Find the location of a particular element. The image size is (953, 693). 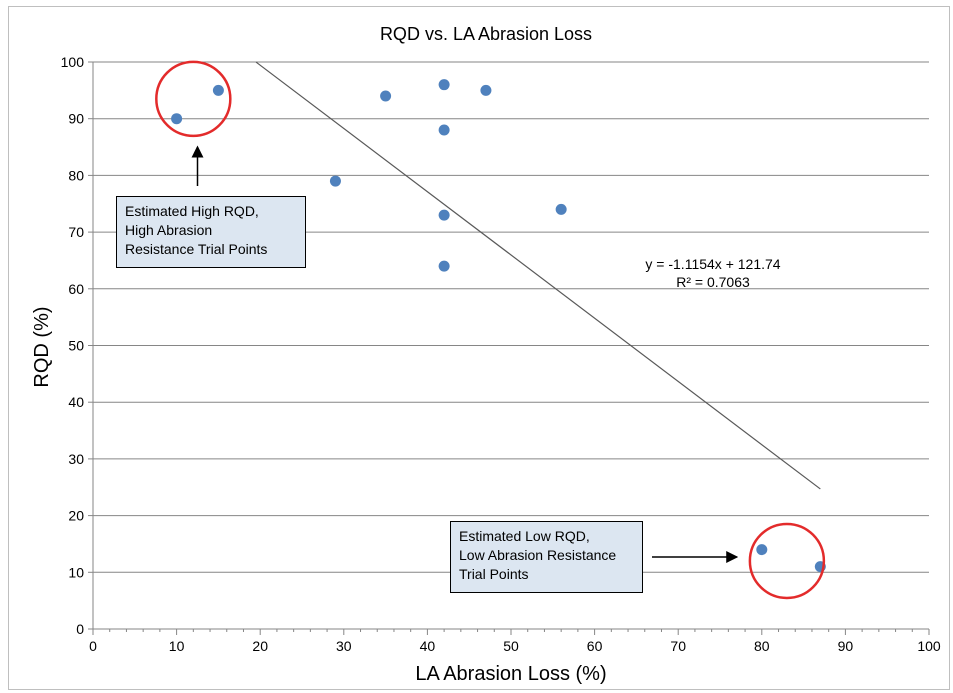

y-tick-label: 100 is located at coordinates (73, 62).